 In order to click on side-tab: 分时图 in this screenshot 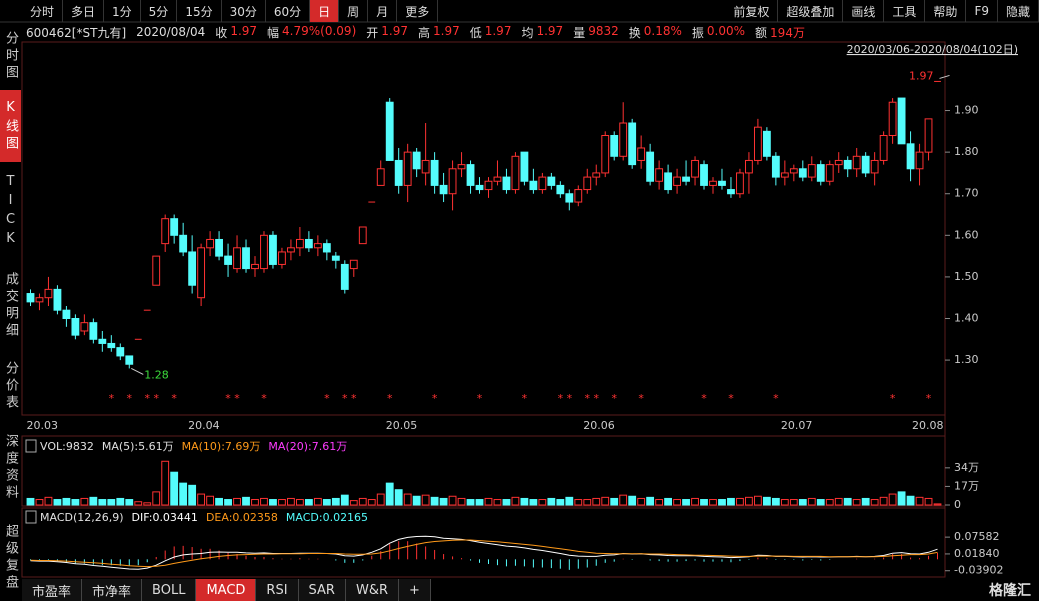, I will do `click(10, 56)`.